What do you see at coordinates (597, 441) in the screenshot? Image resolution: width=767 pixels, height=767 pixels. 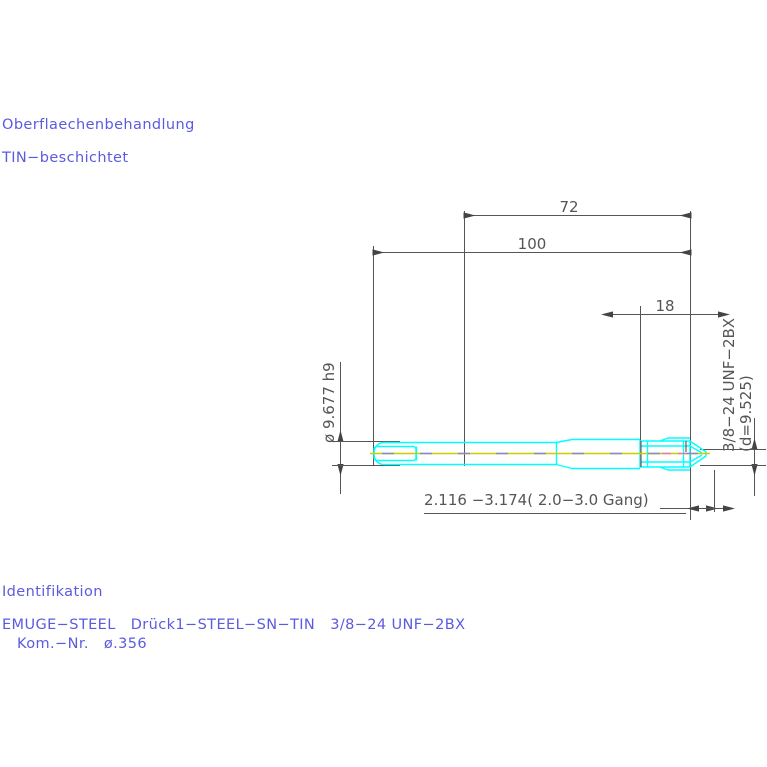 I see `taper-top` at bounding box center [597, 441].